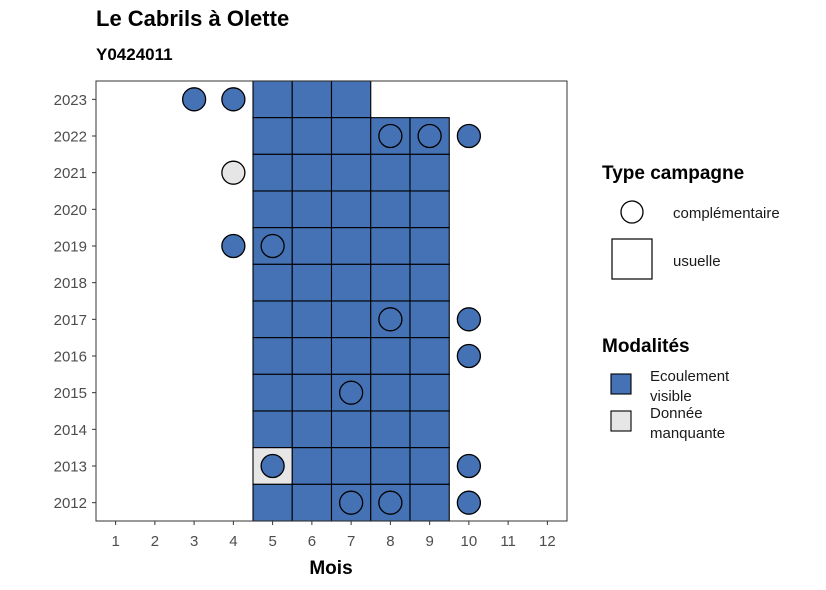  I want to click on legend-label-ecoulement-line1: Ecoulement, so click(690, 376).